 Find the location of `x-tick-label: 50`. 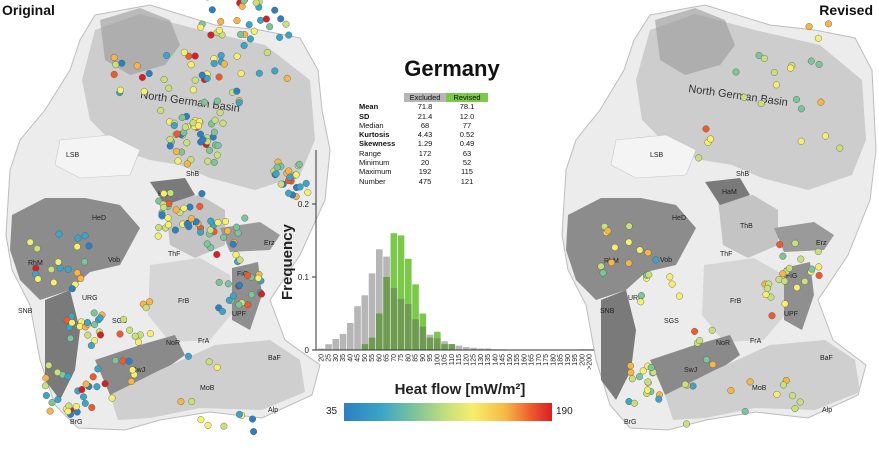

x-tick-label: 50 is located at coordinates (365, 358).